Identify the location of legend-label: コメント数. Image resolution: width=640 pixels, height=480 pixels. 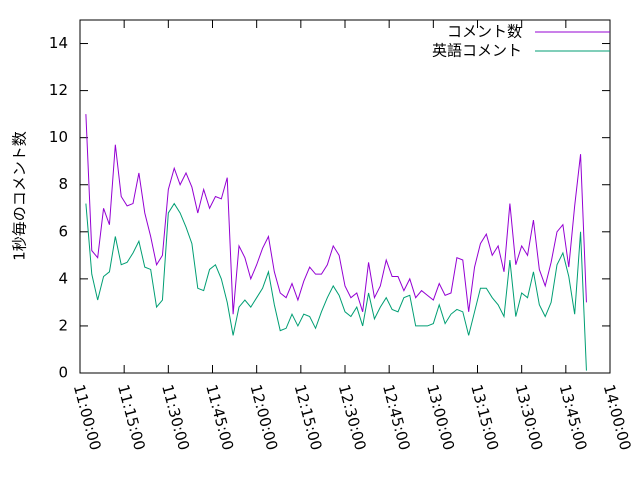
(484, 32).